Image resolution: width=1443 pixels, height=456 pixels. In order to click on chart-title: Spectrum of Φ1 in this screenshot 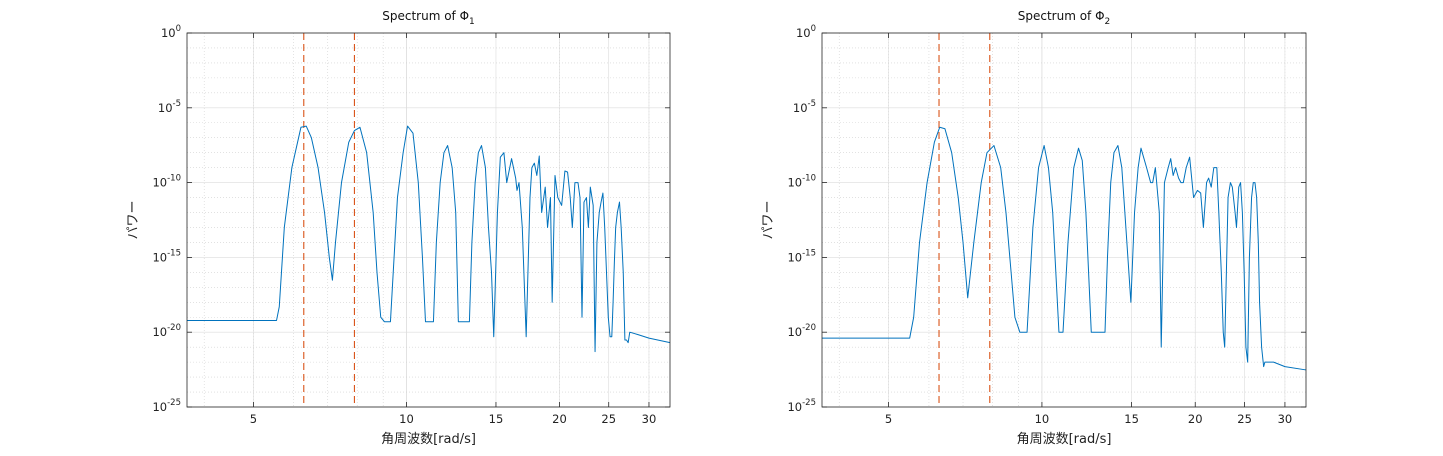, I will do `click(428, 18)`.